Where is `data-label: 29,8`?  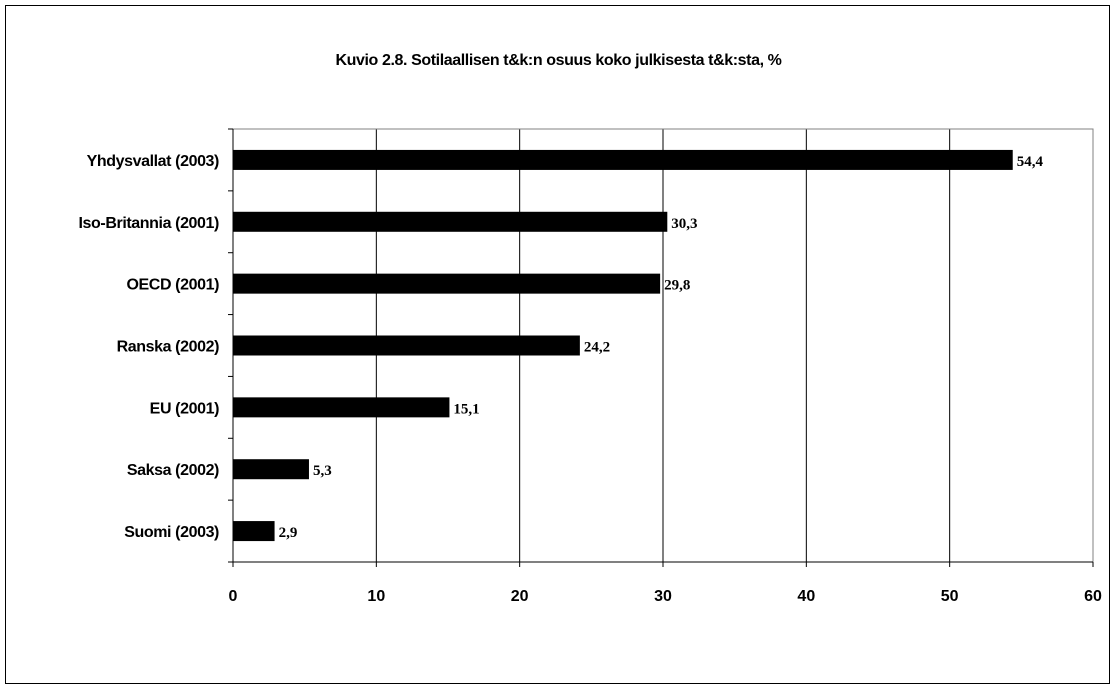 data-label: 29,8 is located at coordinates (677, 286).